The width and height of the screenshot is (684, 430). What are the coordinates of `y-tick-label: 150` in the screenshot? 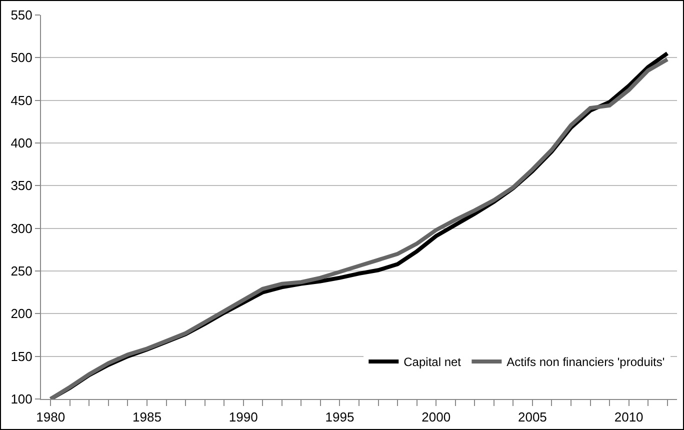 It's located at (21, 356).